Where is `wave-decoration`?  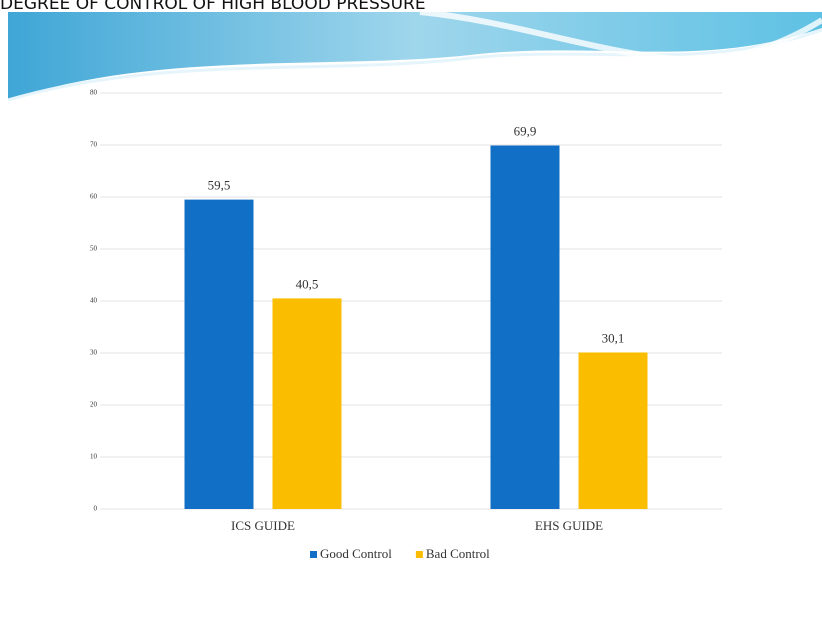 wave-decoration is located at coordinates (415, 56).